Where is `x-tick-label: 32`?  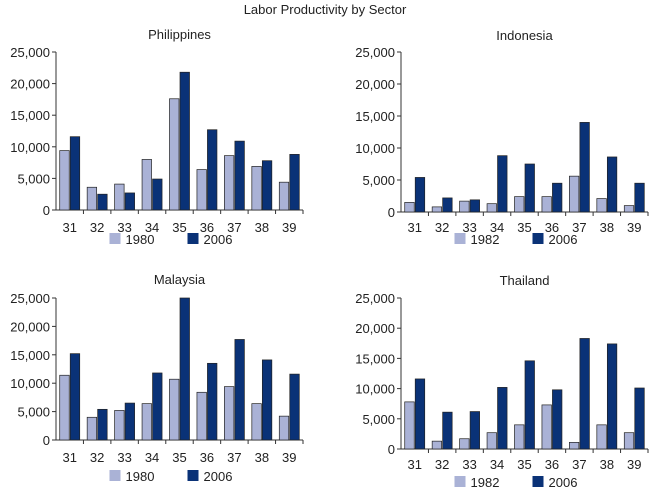
x-tick-label: 32 is located at coordinates (97, 227).